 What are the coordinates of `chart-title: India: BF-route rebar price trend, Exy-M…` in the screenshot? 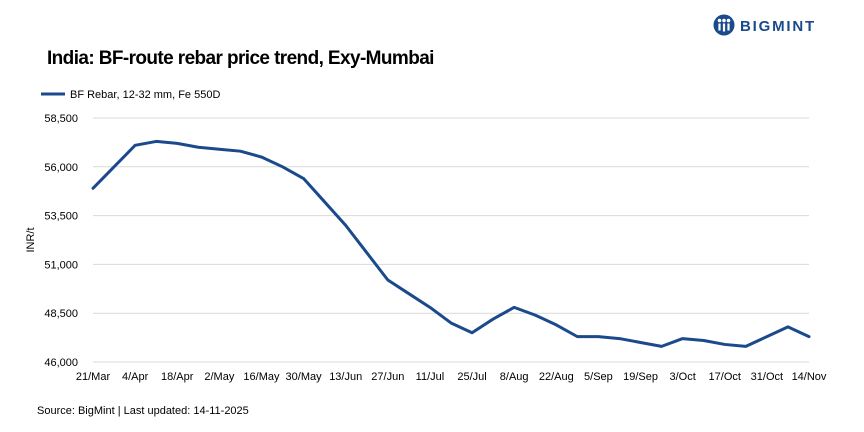 It's located at (240, 58).